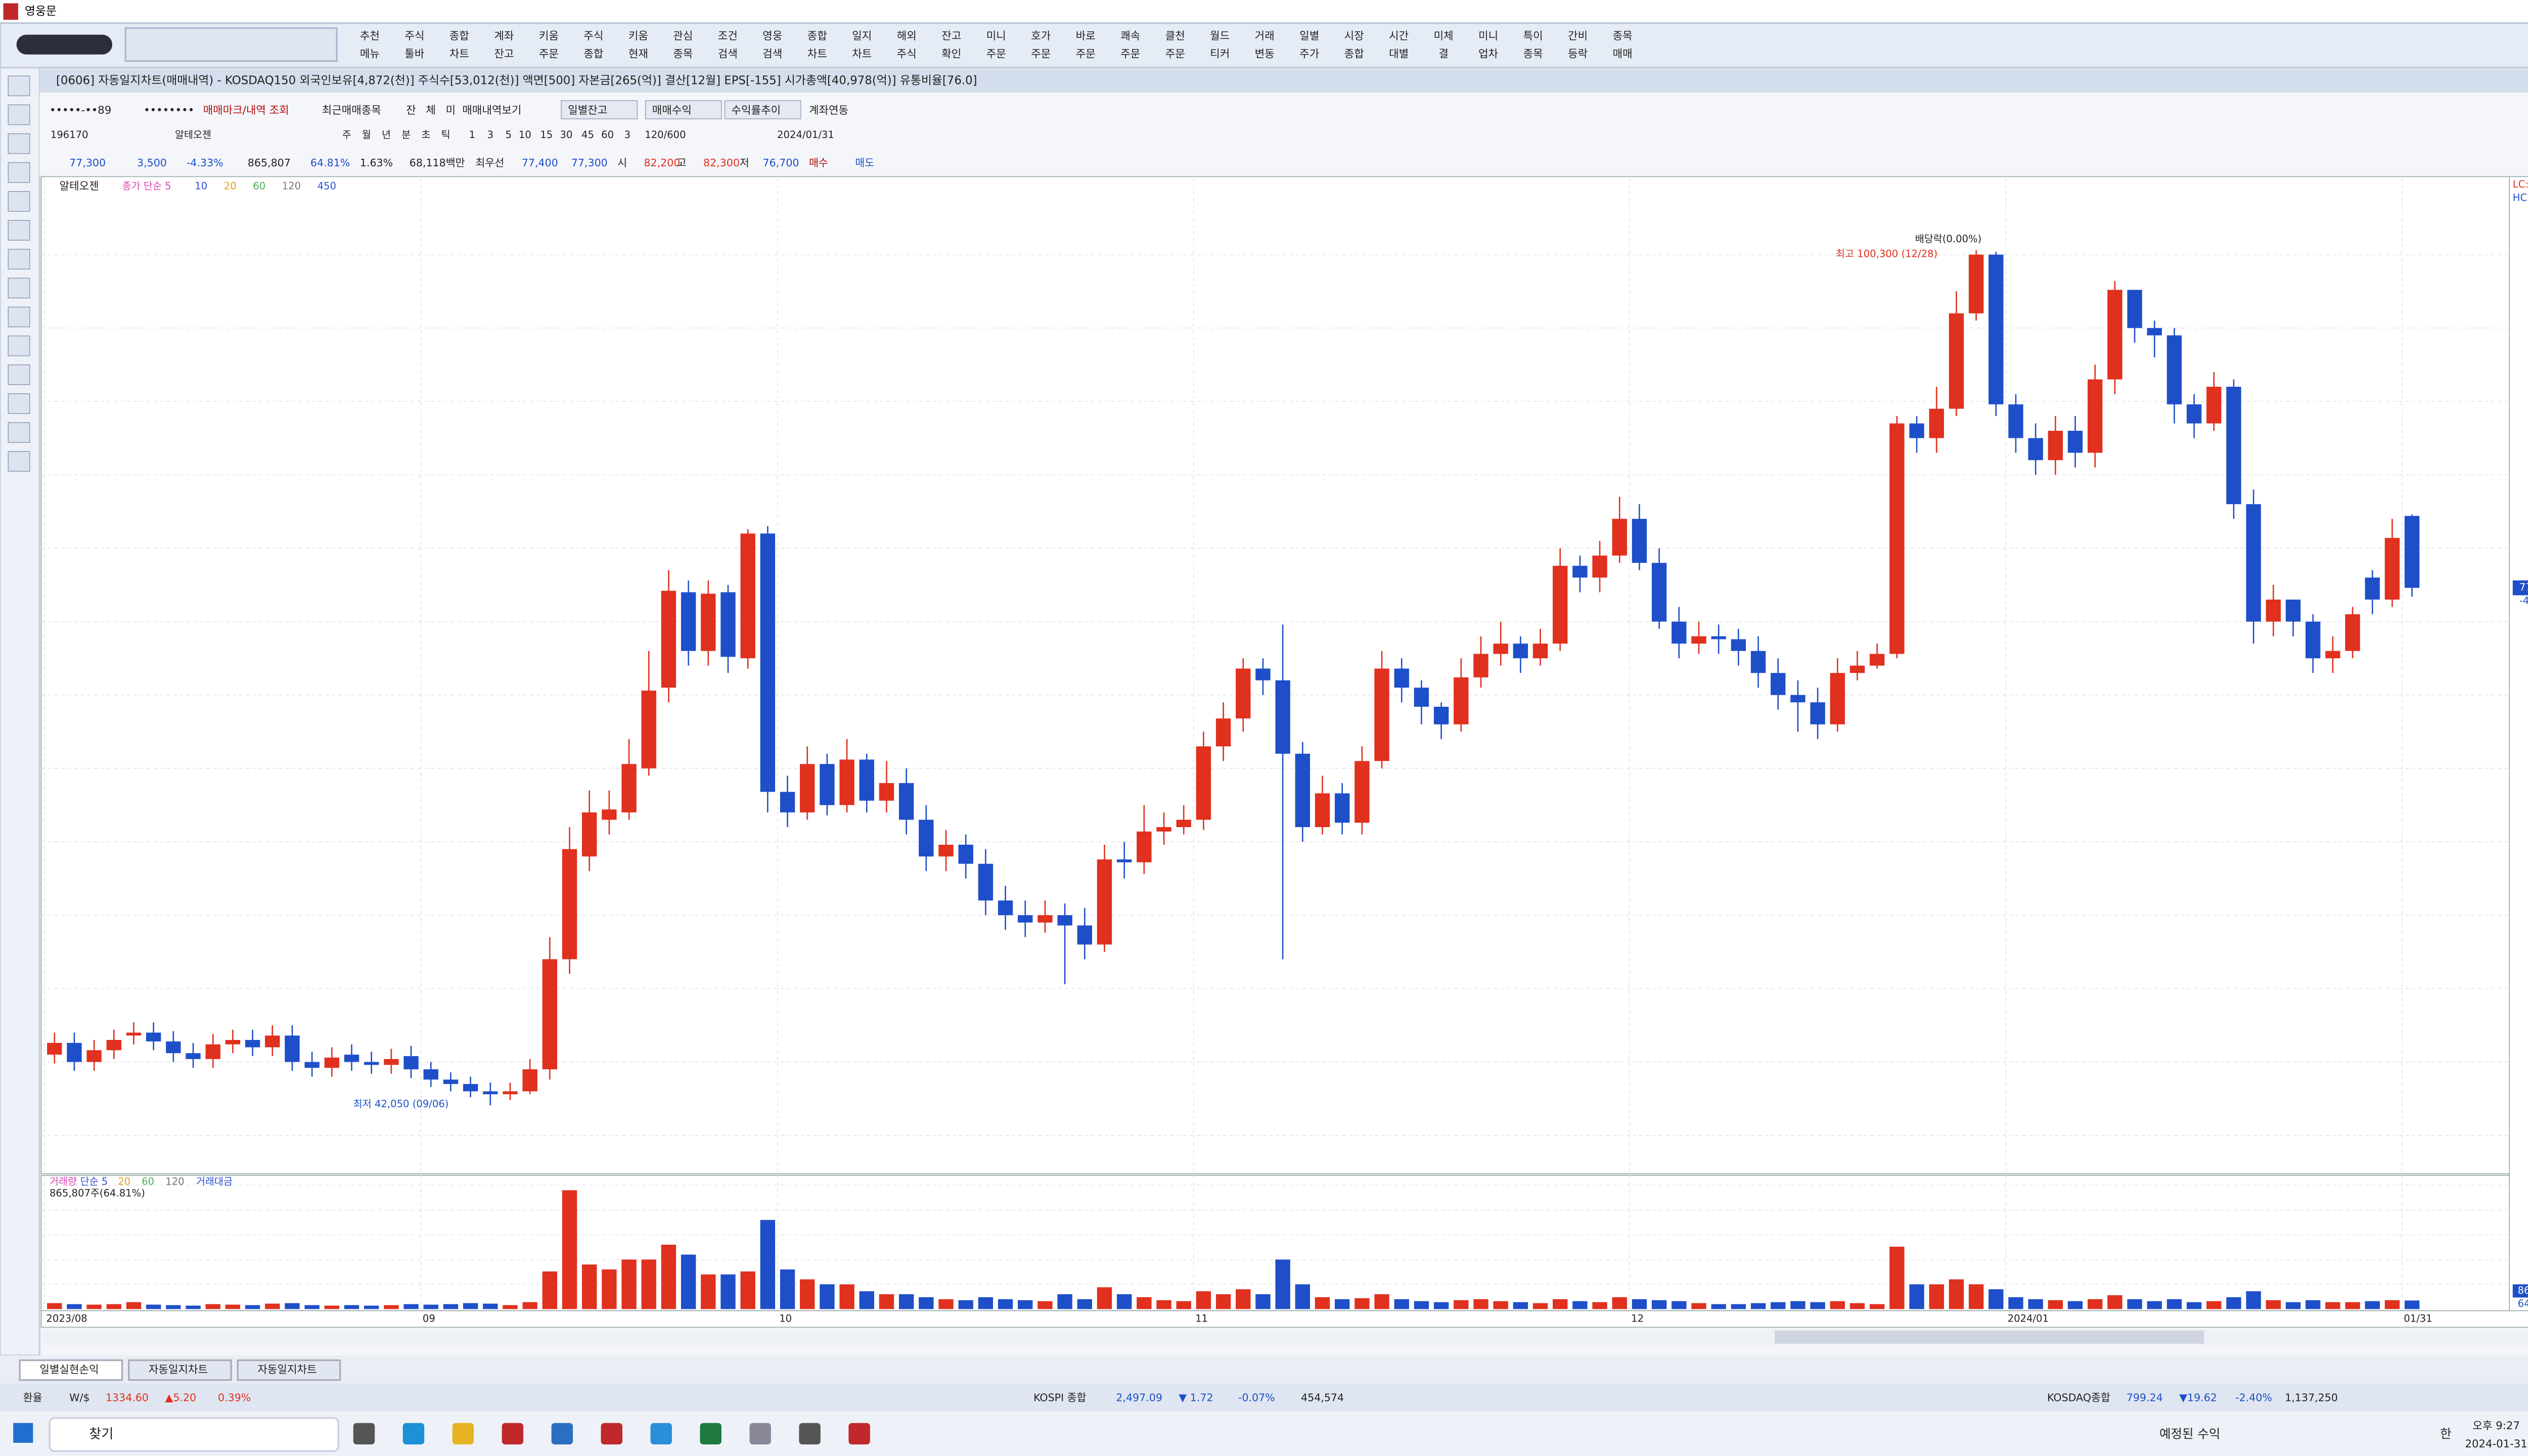 This screenshot has width=2528, height=1456. What do you see at coordinates (414, 54) in the screenshot?
I see `menu-item: 툴바` at bounding box center [414, 54].